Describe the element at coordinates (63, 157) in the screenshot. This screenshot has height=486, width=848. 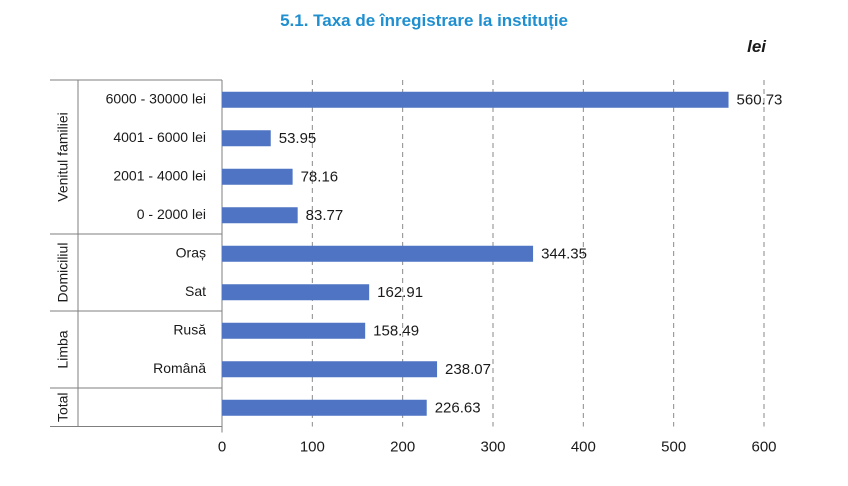
I see `group-label: Venitul familiei` at that location.